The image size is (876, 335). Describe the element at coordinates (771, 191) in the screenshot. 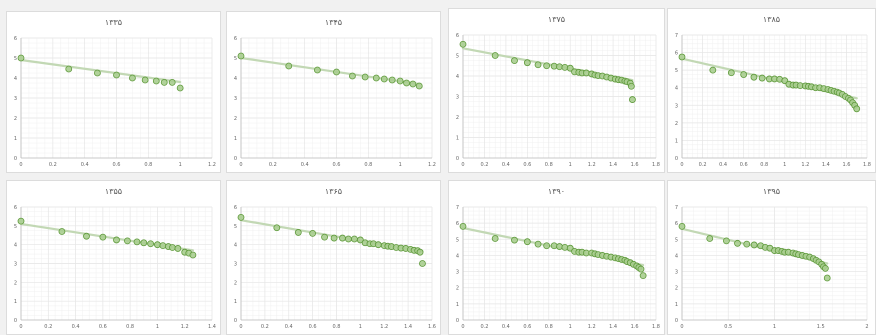

I see `chart-title: ۱۳۹۵` at that location.